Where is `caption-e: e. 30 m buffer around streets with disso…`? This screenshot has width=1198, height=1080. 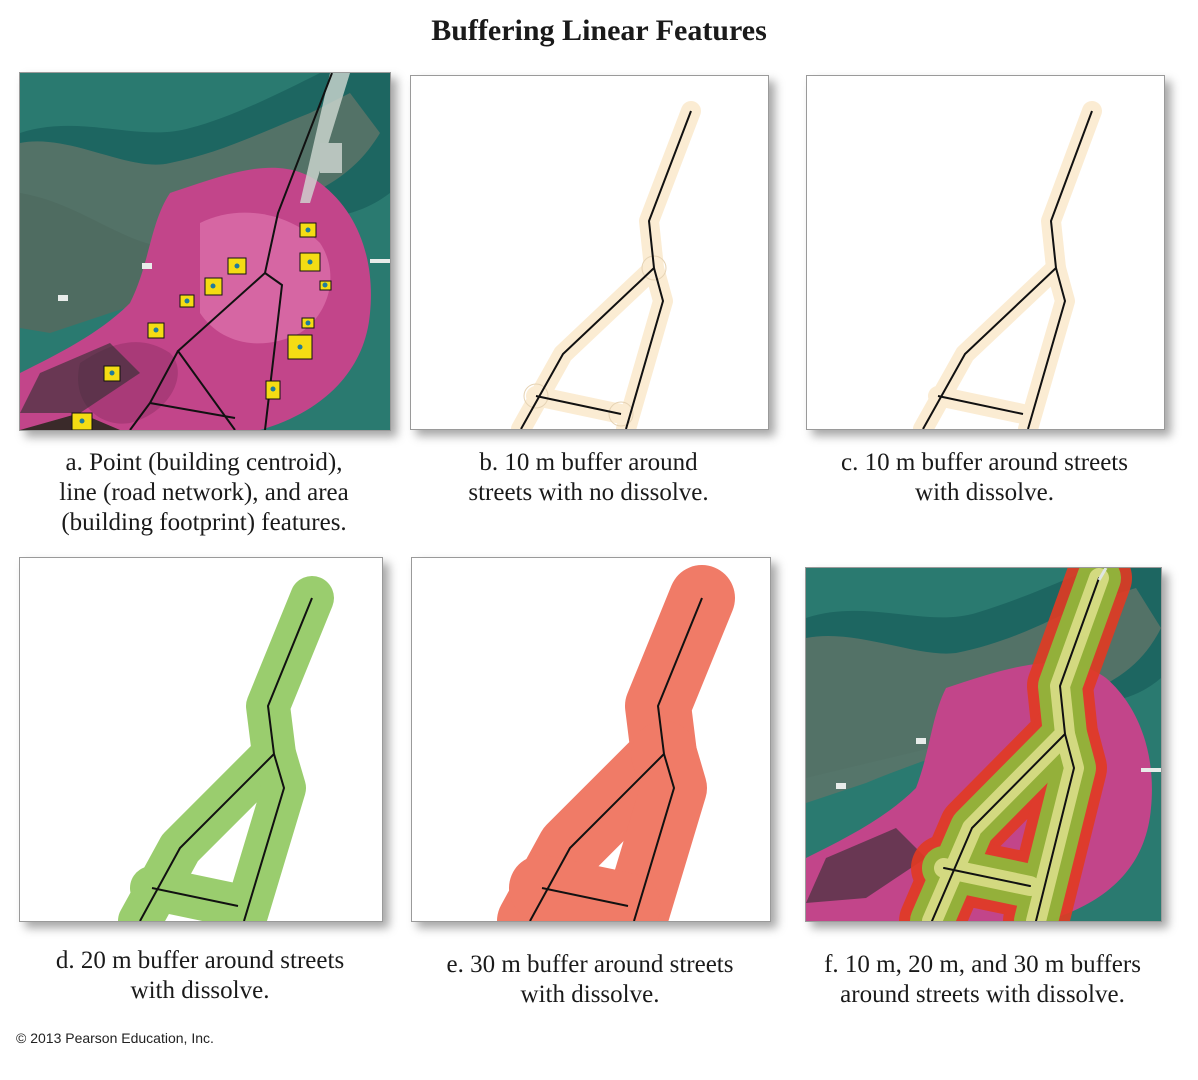
caption-e: e. 30 m buffer around streets with disso… is located at coordinates (590, 980).